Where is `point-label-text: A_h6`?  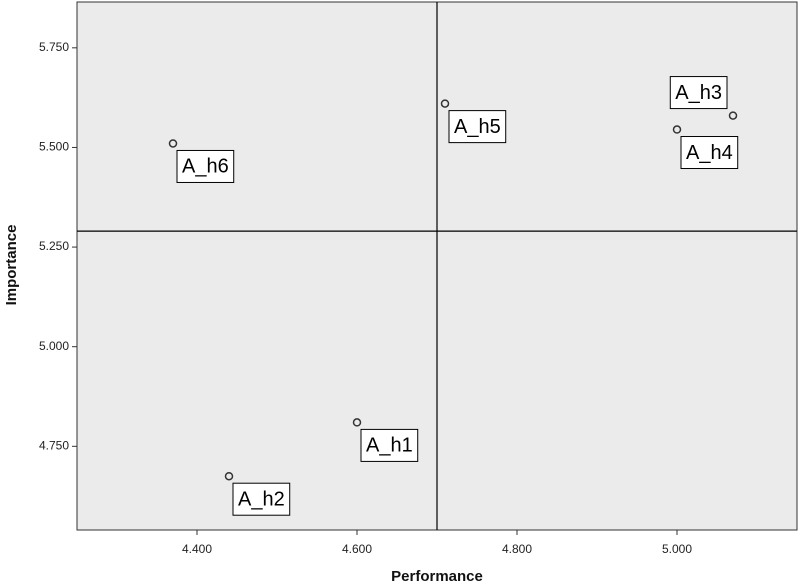 point-label-text: A_h6 is located at coordinates (205, 167).